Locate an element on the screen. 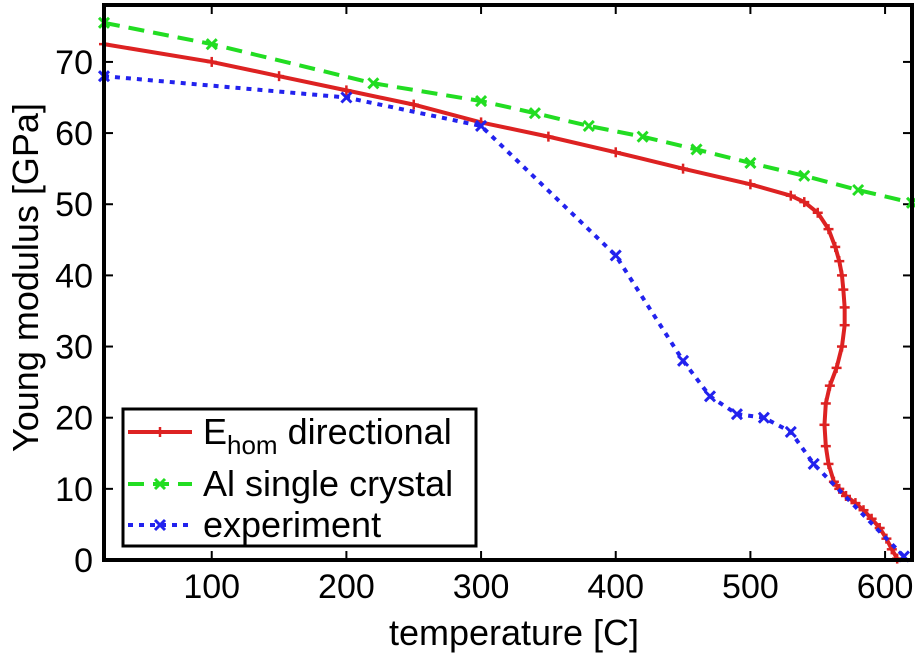 This screenshot has width=915, height=662. x-tick-label: 300 is located at coordinates (481, 587).